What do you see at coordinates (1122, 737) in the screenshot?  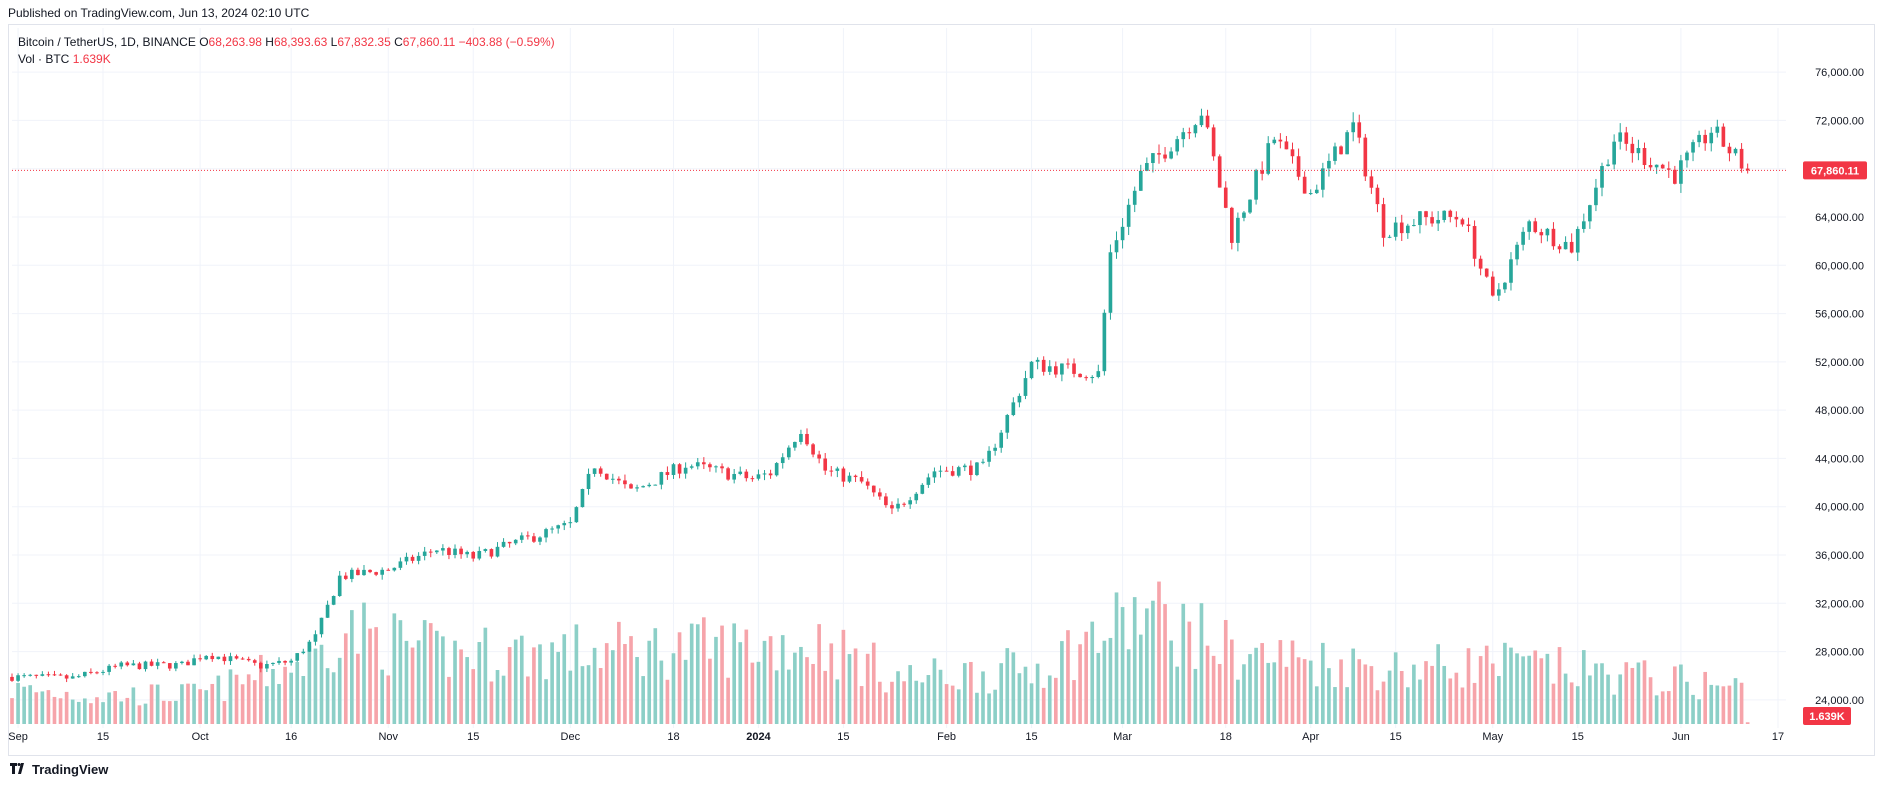 I see `x-tick-label: Mar` at bounding box center [1122, 737].